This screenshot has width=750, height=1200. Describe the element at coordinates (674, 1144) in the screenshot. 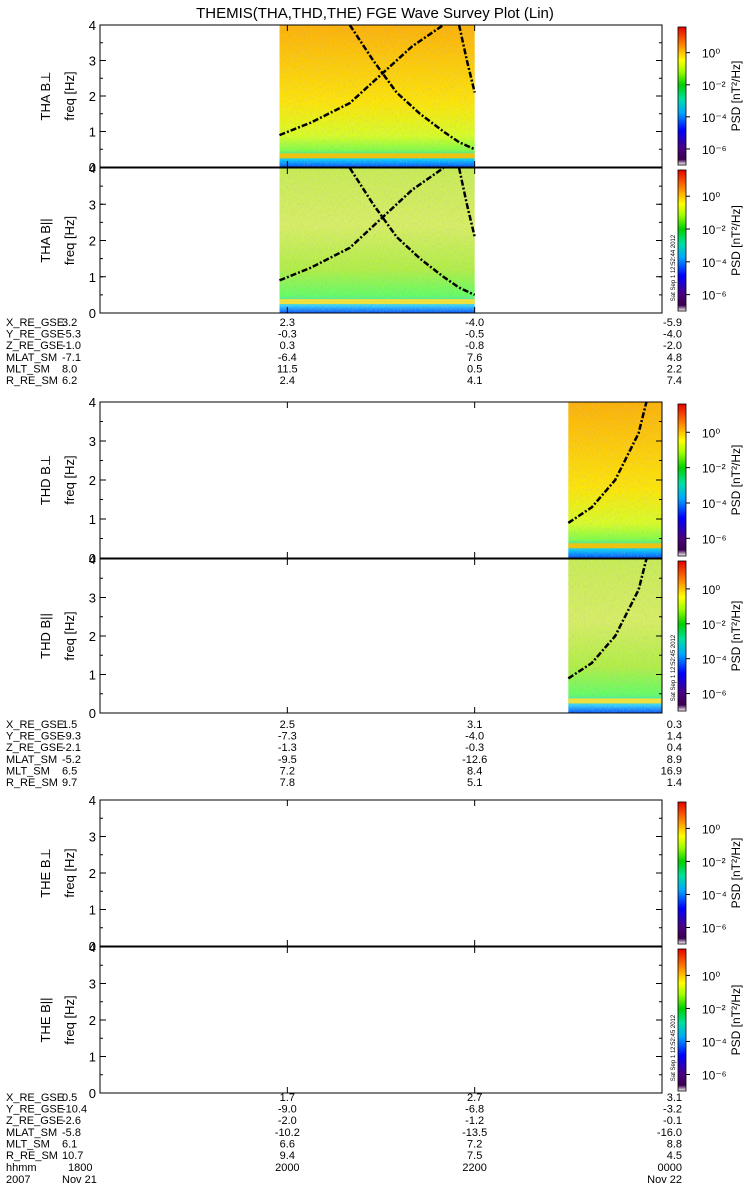

I see `ephemeris-value: 8.8` at that location.